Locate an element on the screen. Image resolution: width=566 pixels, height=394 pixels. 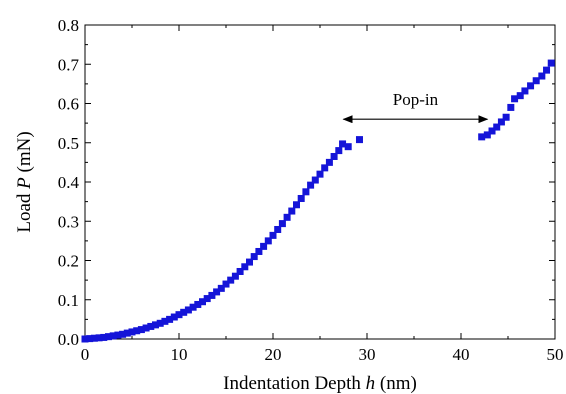
y-tick-label: 0.4 is located at coordinates (69, 182).